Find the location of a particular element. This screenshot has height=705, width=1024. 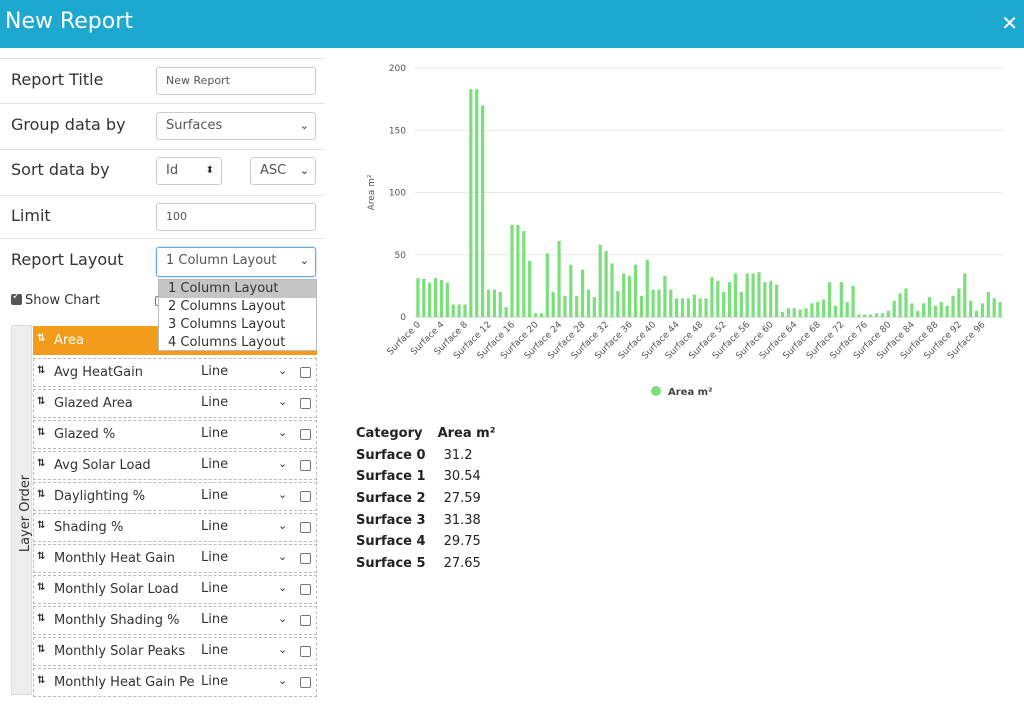

report-title-input: New Report is located at coordinates (236, 81).